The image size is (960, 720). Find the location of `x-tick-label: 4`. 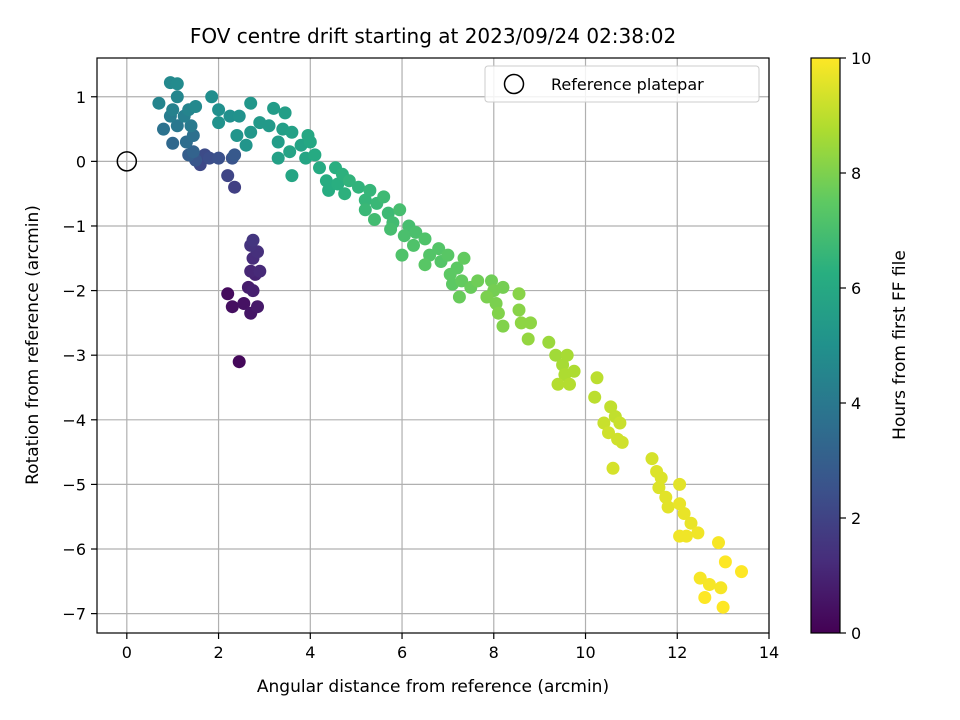

x-tick-label: 4 is located at coordinates (310, 652).